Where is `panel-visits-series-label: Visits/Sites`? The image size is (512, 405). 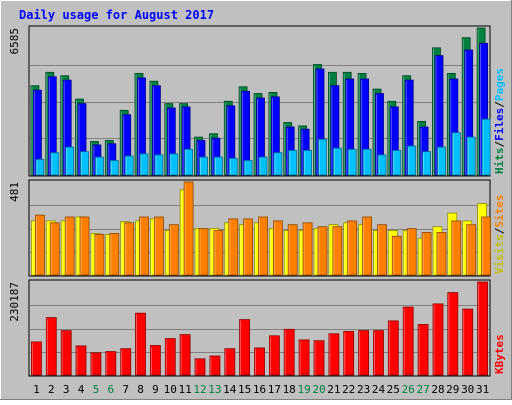 panel-visits-series-label: Visits/Sites is located at coordinates (499, 235).